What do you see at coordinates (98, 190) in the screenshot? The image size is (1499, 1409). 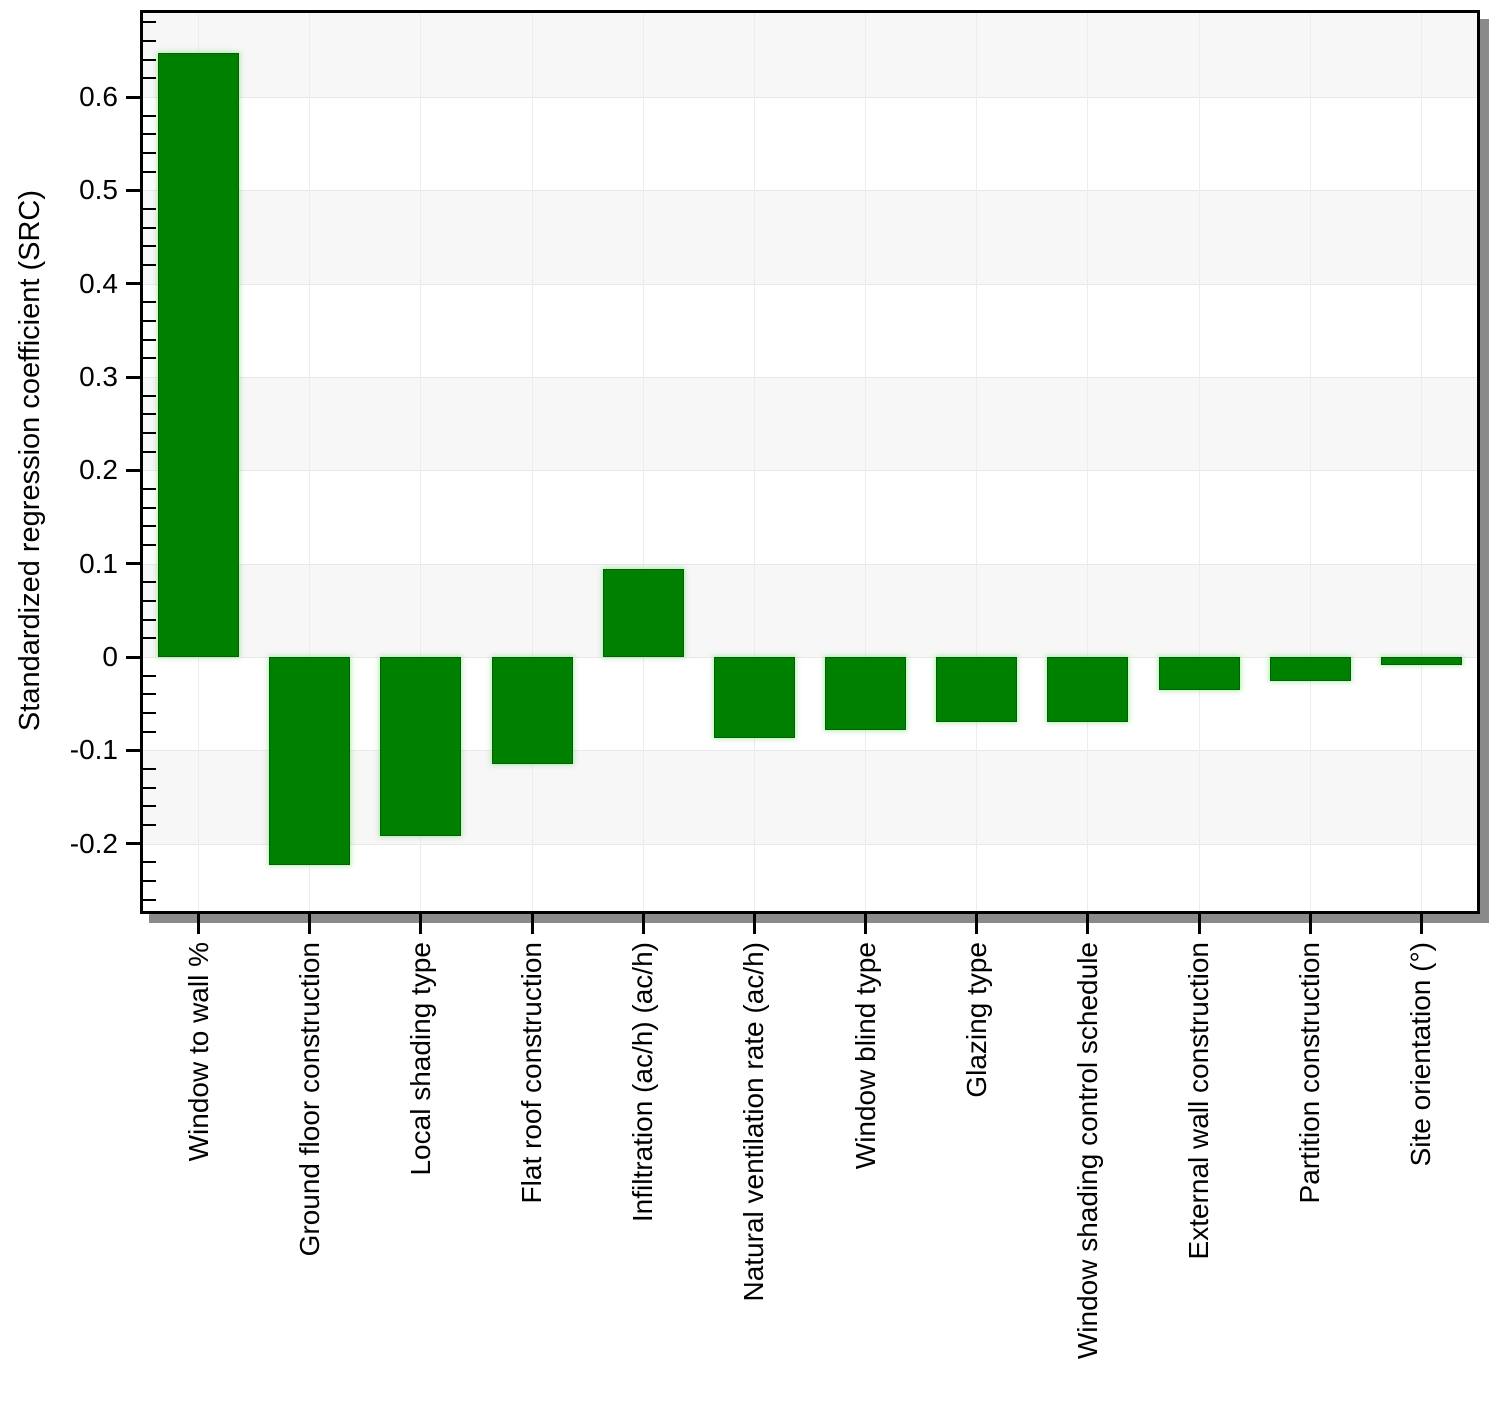 I see `y-tick-label: 0.5` at bounding box center [98, 190].